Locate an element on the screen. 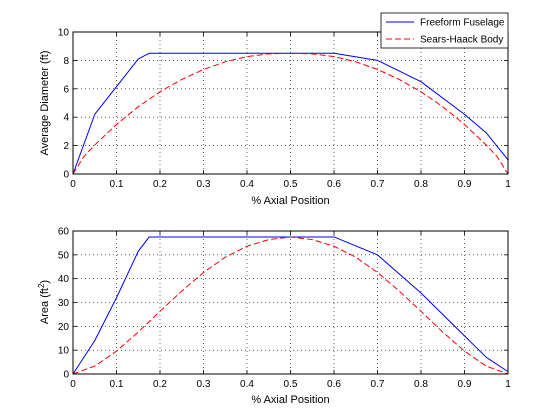 Image resolution: width=560 pixels, height=420 pixels. area-y-axis-label: Area (ft2) is located at coordinates (44, 302).